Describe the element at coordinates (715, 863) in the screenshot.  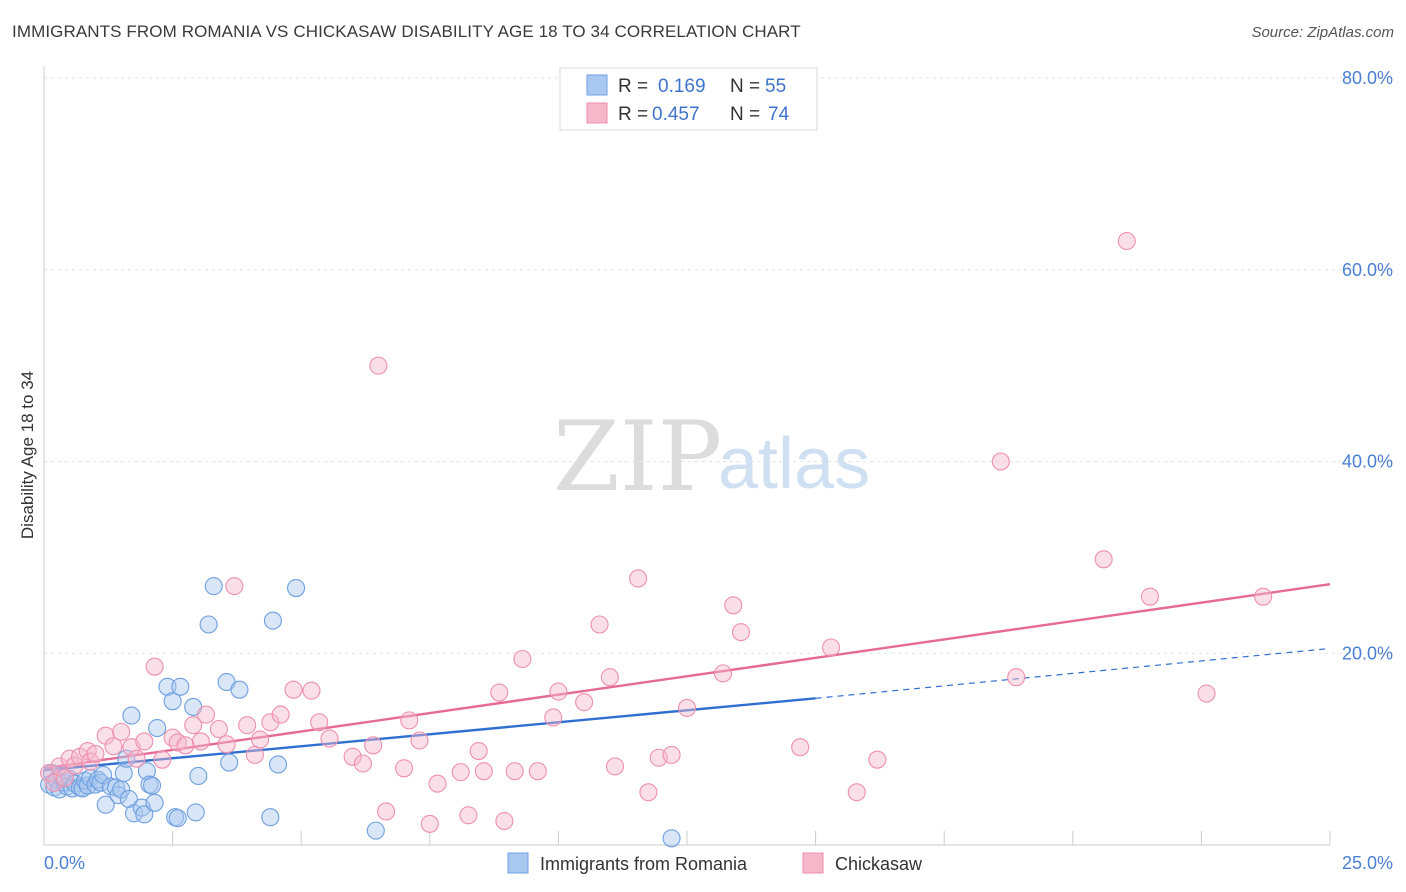
I see `bottom-legend: Immigrants from Romania Chickasaw` at that location.